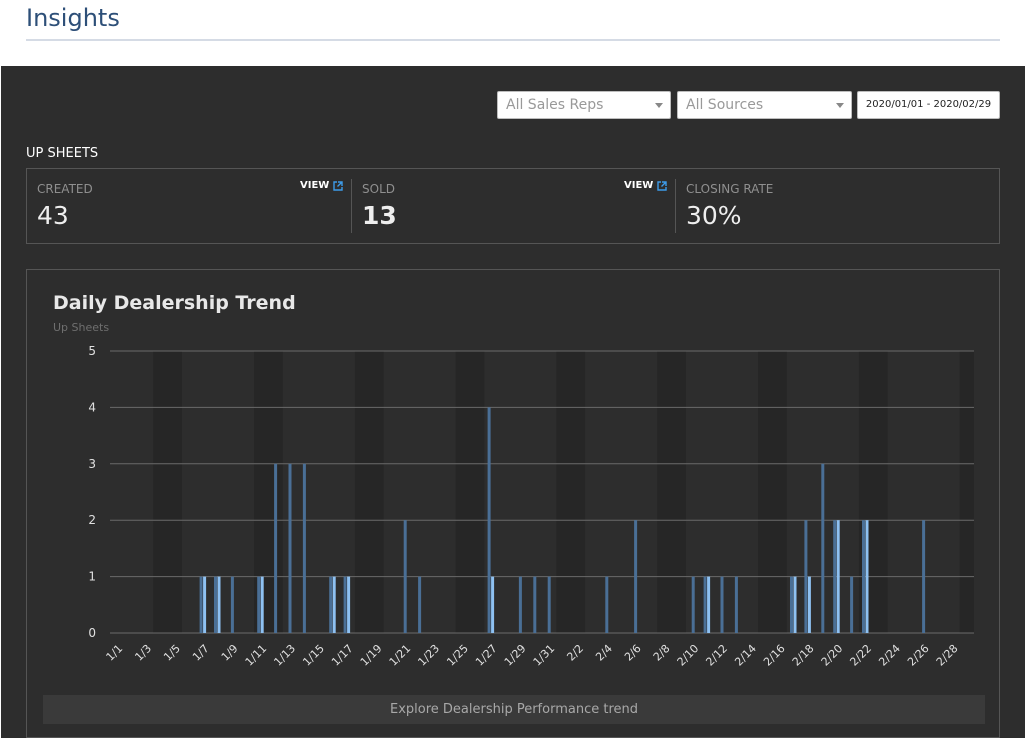  I want to click on closing-rate-label: CLOSING RATE, so click(730, 189).